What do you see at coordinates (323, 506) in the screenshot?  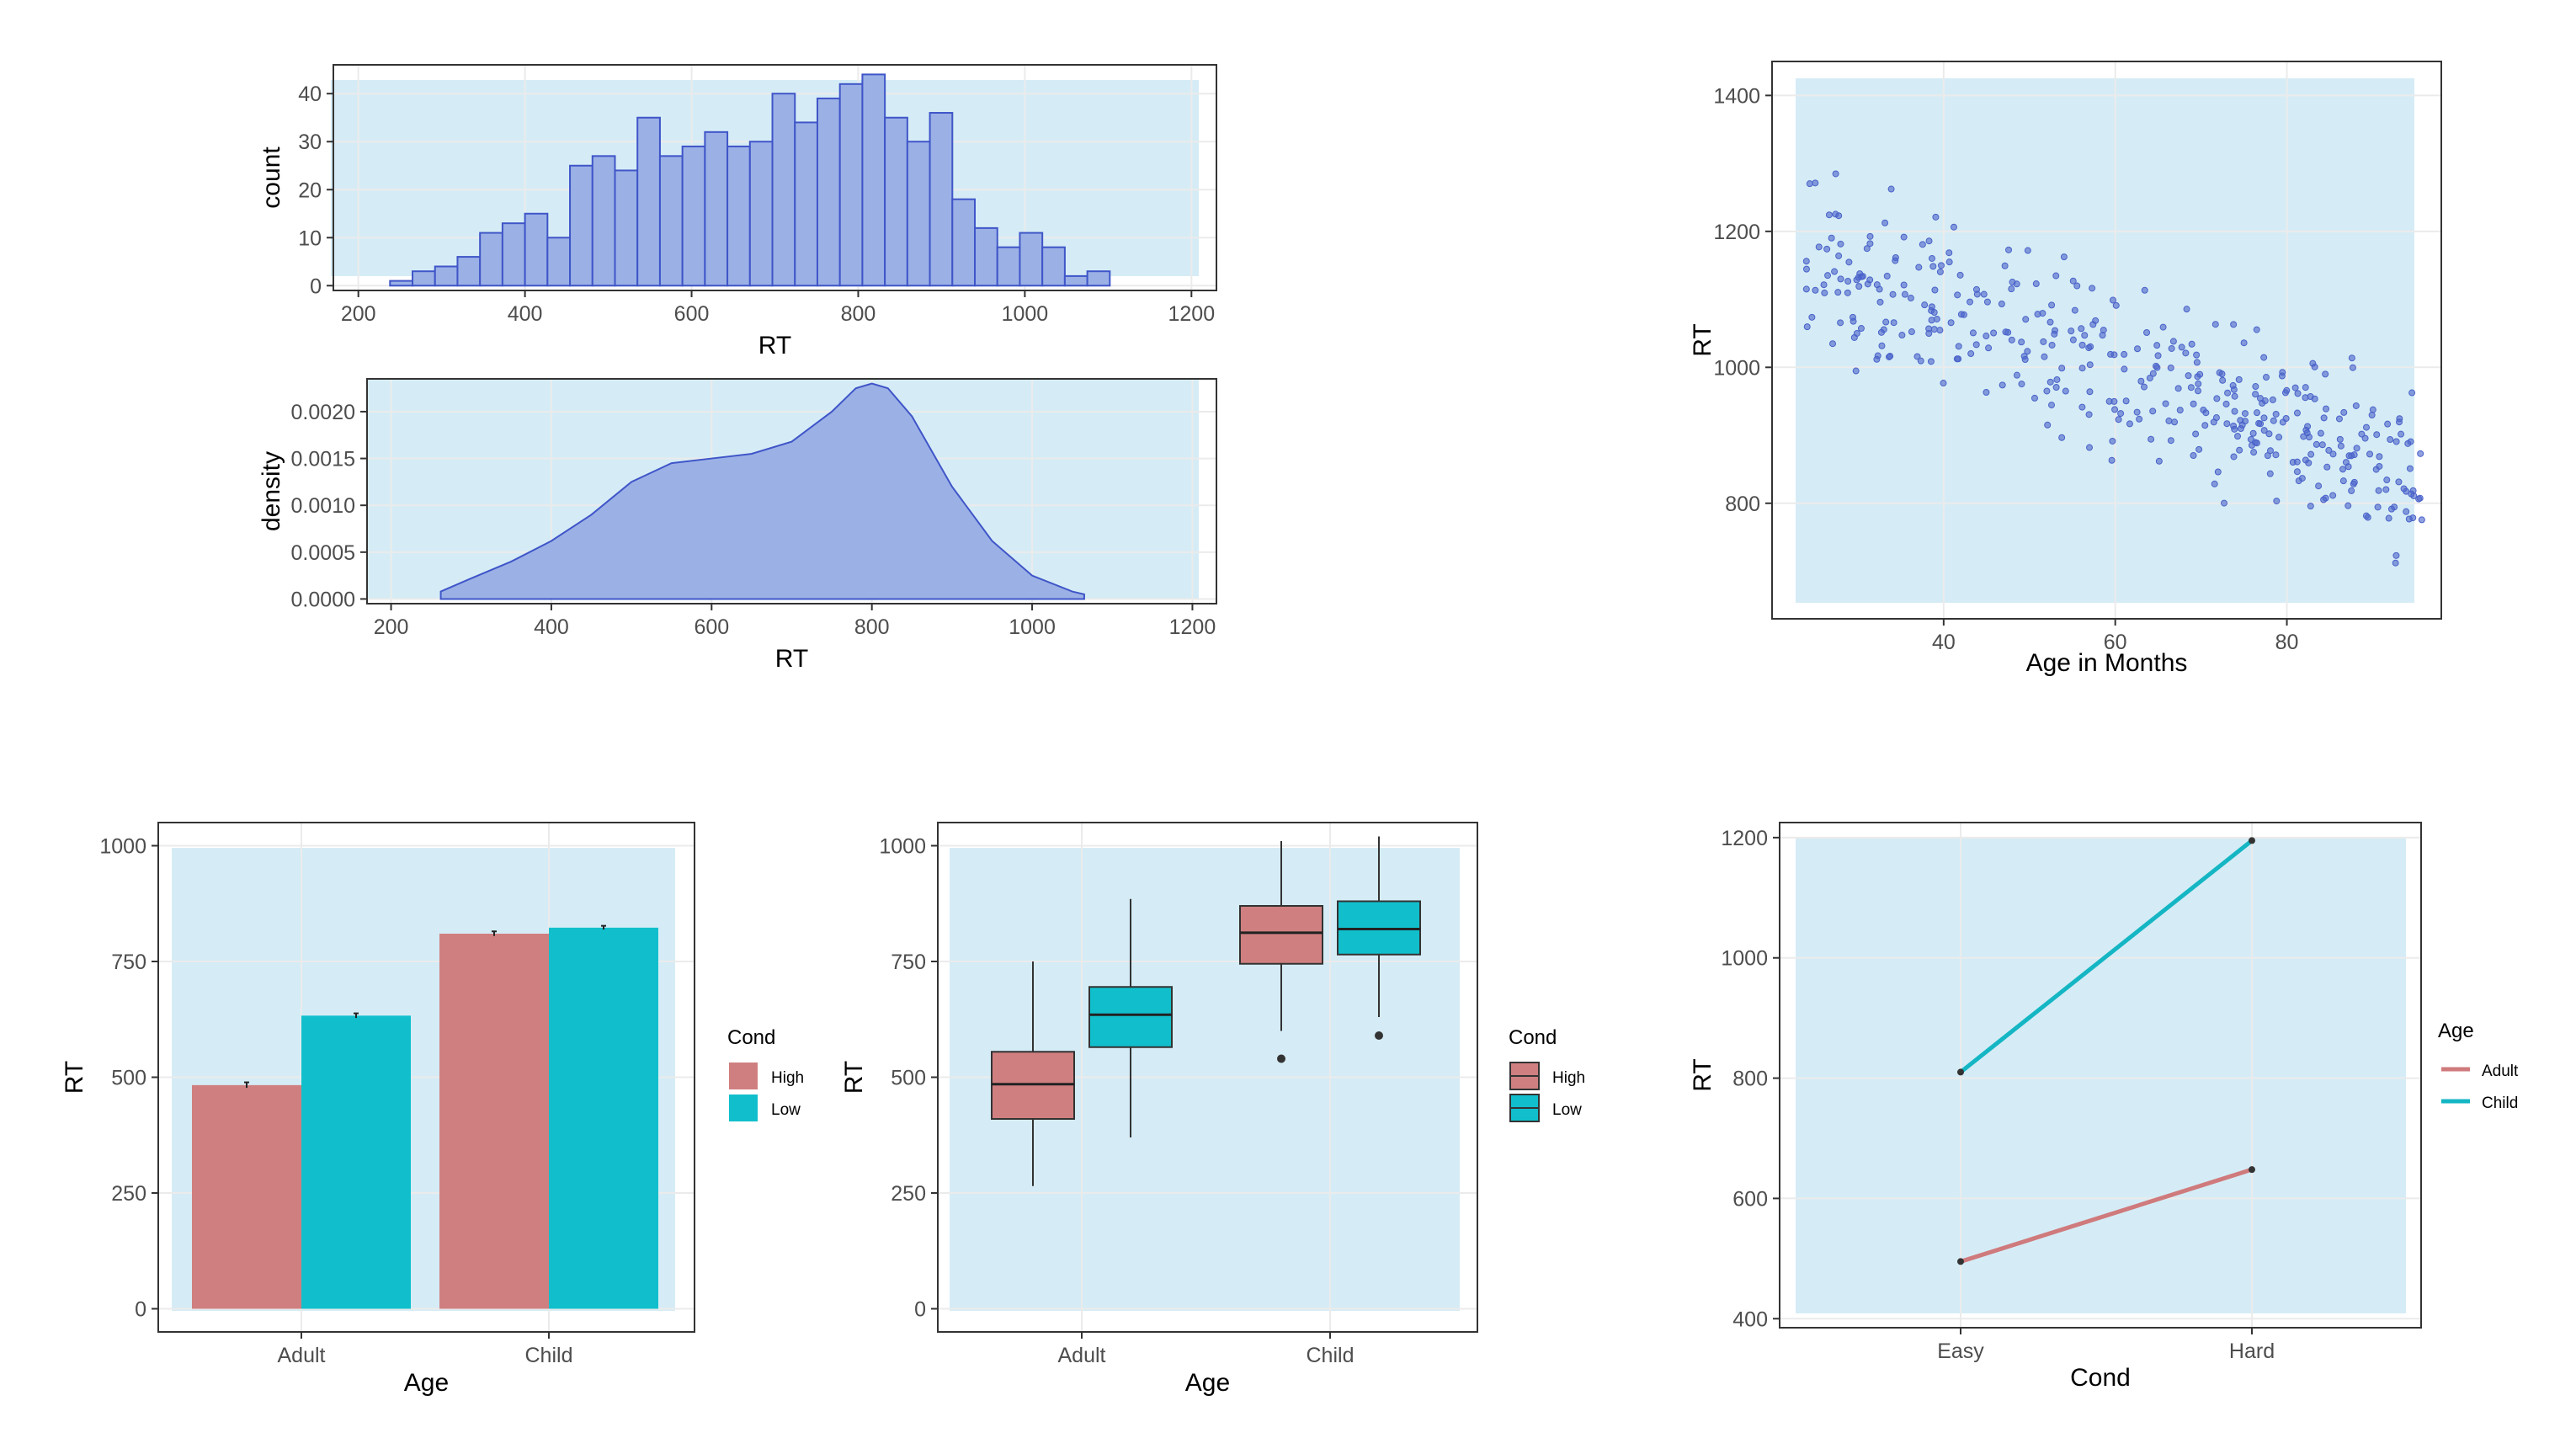 I see `y-tick-label: 0.0010` at bounding box center [323, 506].